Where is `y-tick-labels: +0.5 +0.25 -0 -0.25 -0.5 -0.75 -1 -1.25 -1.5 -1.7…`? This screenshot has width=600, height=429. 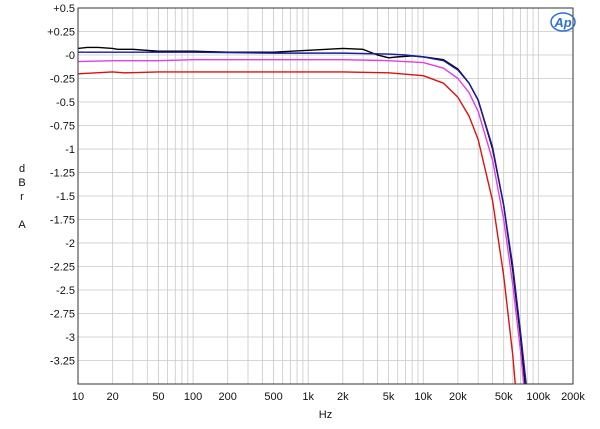
y-tick-labels: +0.5 +0.25 -0 -0.25 -0.5 -0.75 -1 -1.25 -1.5 -1.7… is located at coordinates (61, 185).